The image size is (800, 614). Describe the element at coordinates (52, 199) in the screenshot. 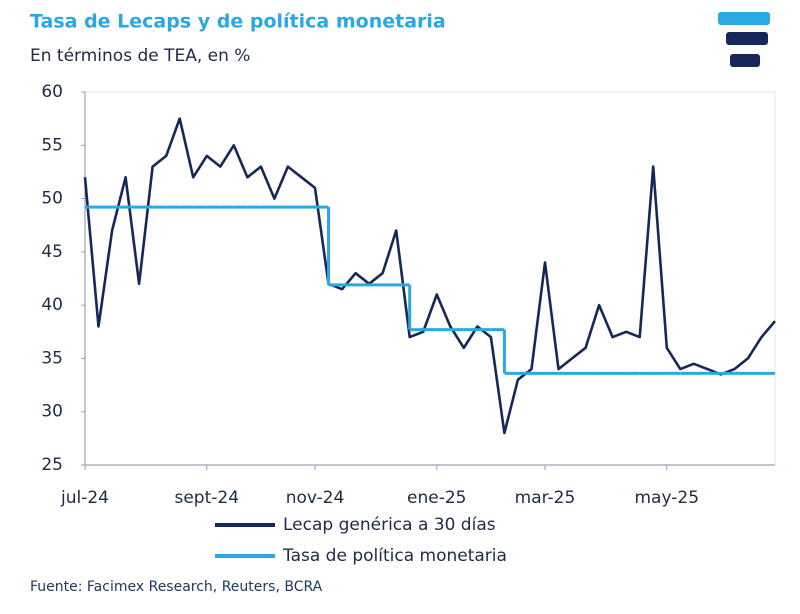

I see `y-tick-label: 50` at that location.